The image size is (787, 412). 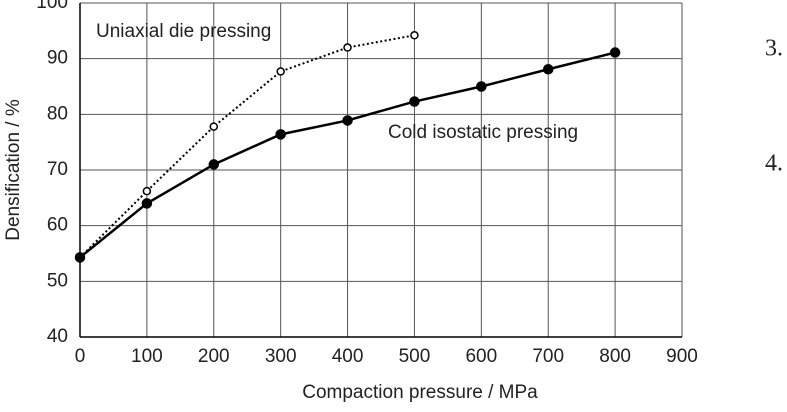 What do you see at coordinates (147, 356) in the screenshot?
I see `x-tick-label: 100` at bounding box center [147, 356].